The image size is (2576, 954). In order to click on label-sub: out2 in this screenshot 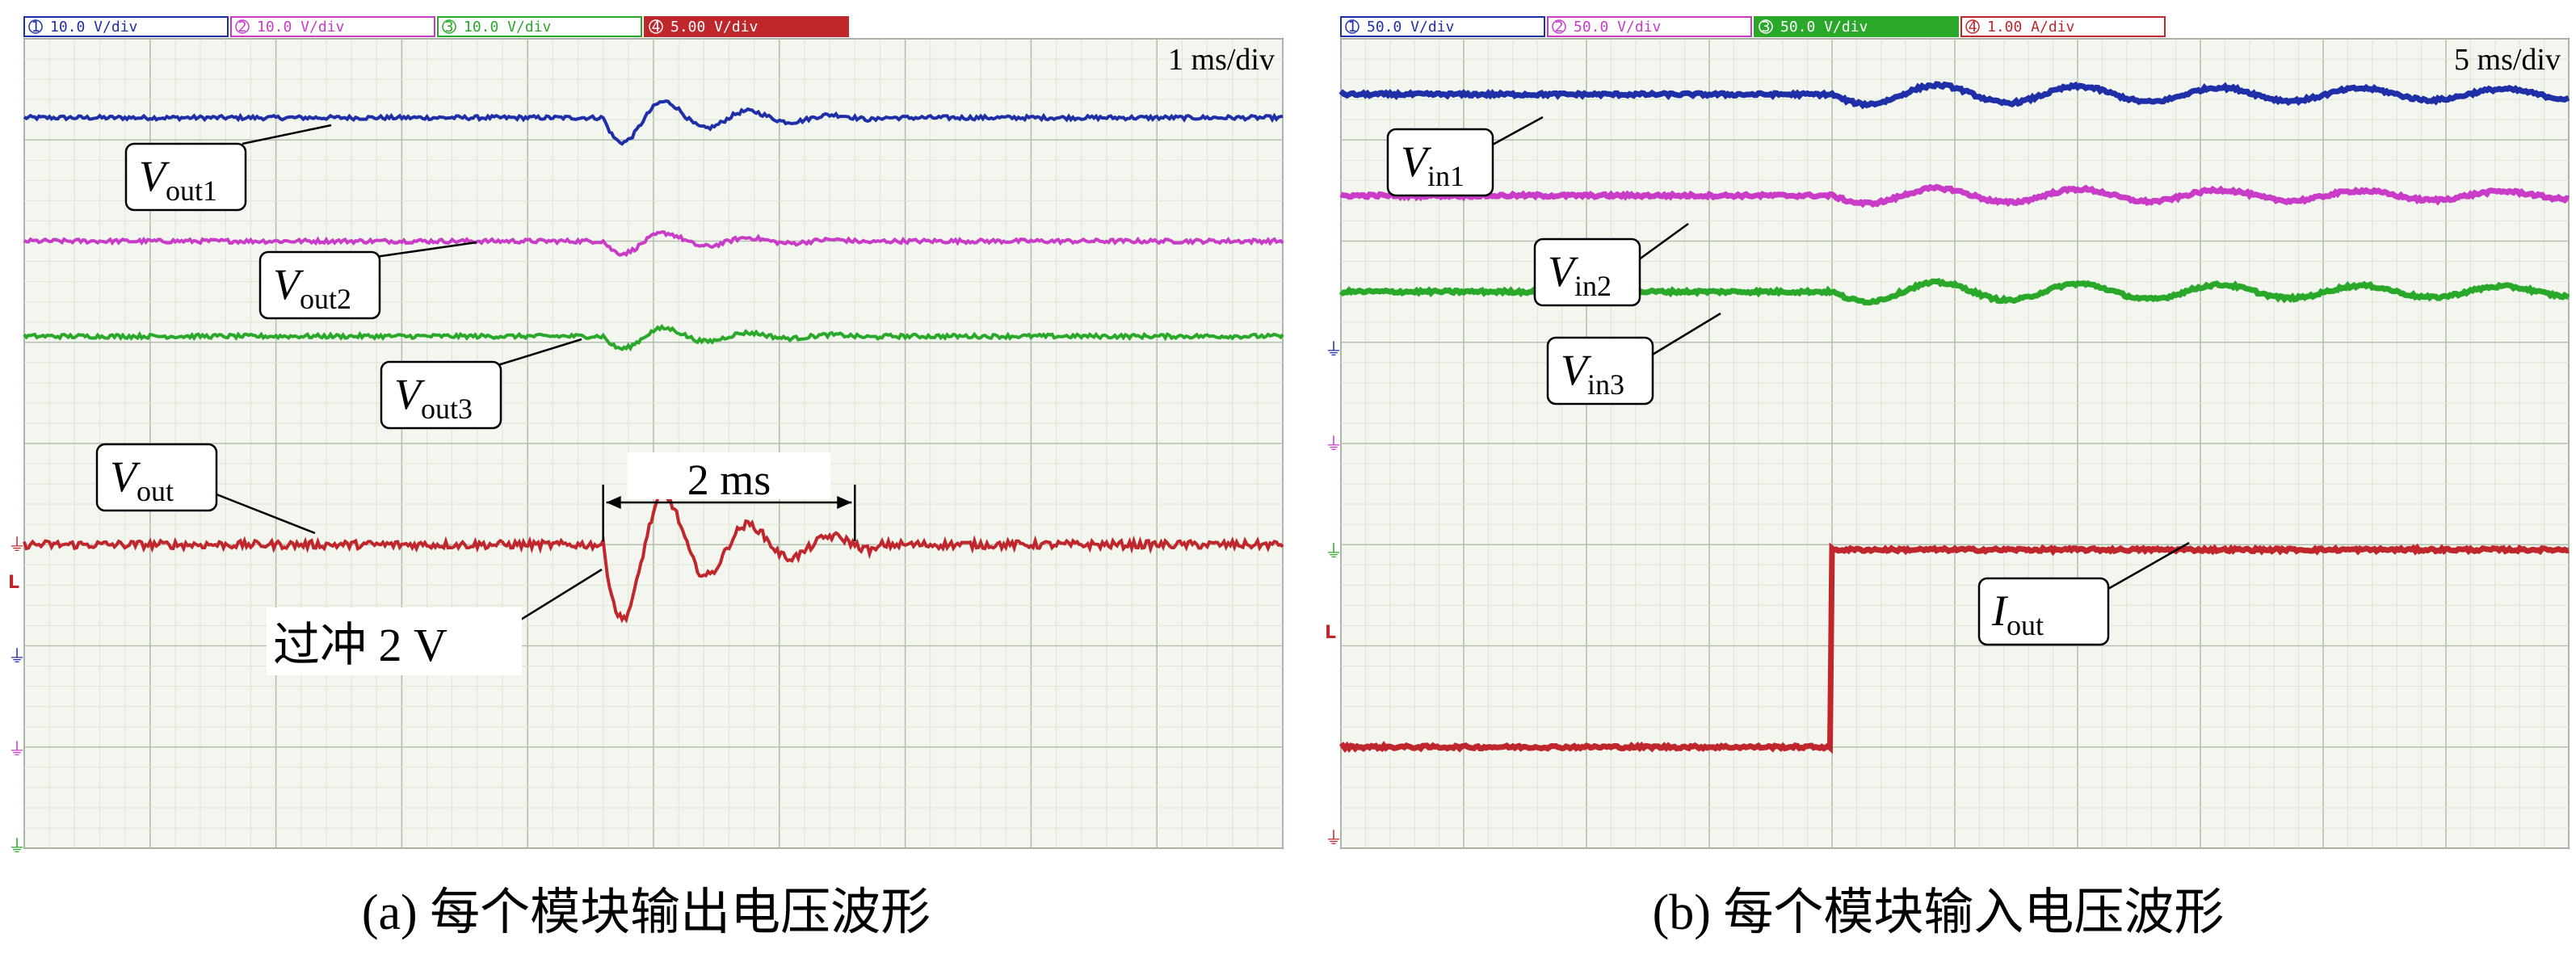, I will do `click(325, 299)`.